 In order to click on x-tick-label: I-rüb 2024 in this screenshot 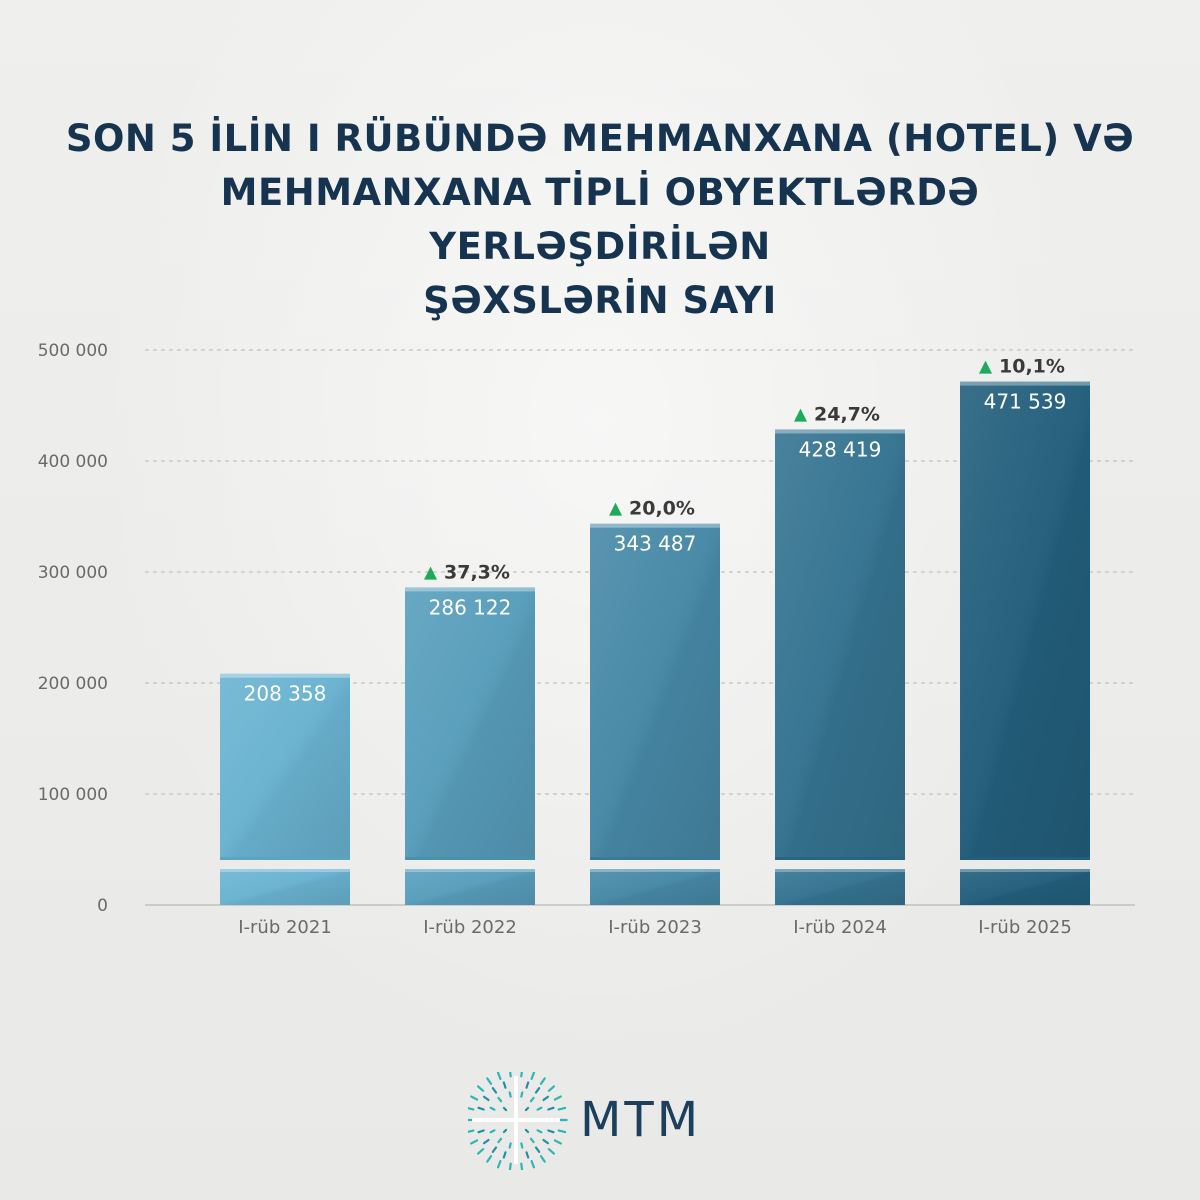, I will do `click(840, 927)`.